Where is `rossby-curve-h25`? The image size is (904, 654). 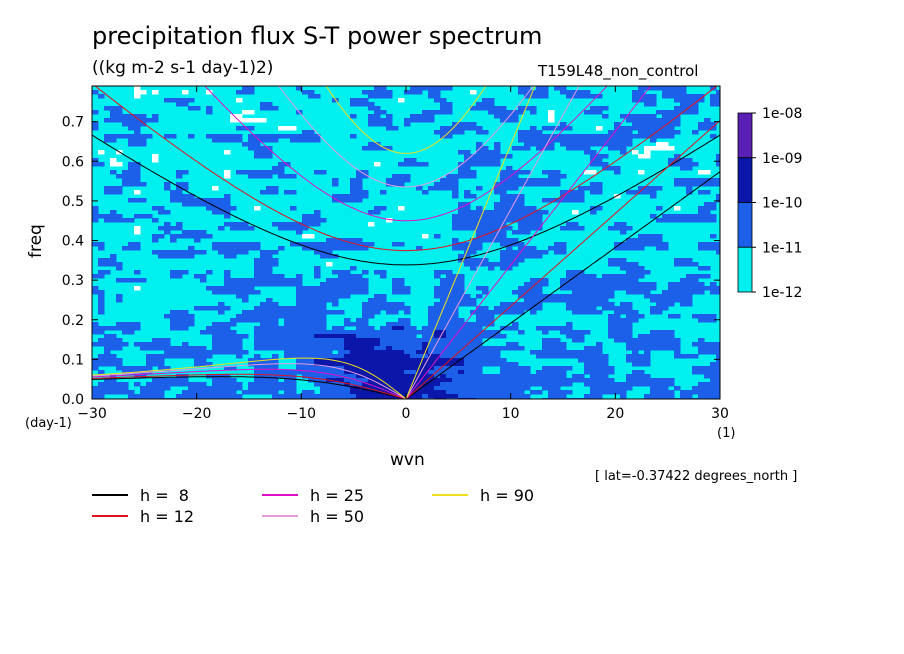 rossby-curve-h25 is located at coordinates (249, 383).